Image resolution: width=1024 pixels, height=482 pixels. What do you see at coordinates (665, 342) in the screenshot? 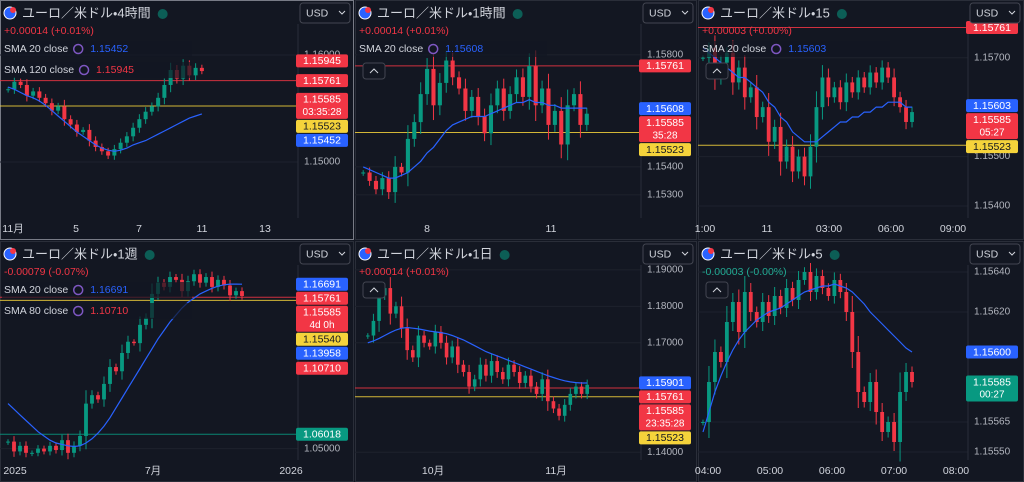
I see `y-tick-label: 1.17000` at bounding box center [665, 342].